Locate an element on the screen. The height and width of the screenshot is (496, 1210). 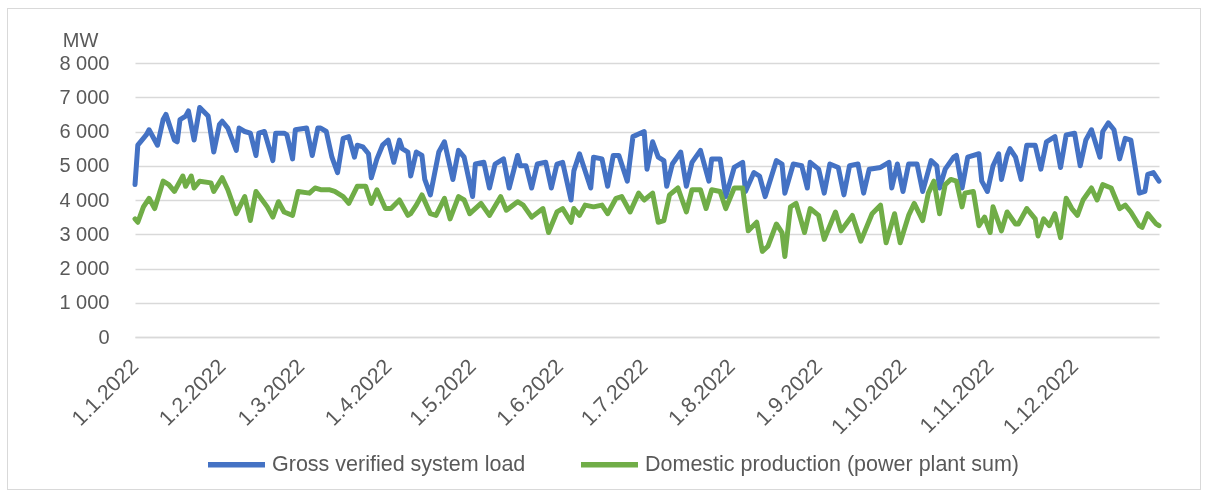
y-tick-label: 0 is located at coordinates (104, 336).